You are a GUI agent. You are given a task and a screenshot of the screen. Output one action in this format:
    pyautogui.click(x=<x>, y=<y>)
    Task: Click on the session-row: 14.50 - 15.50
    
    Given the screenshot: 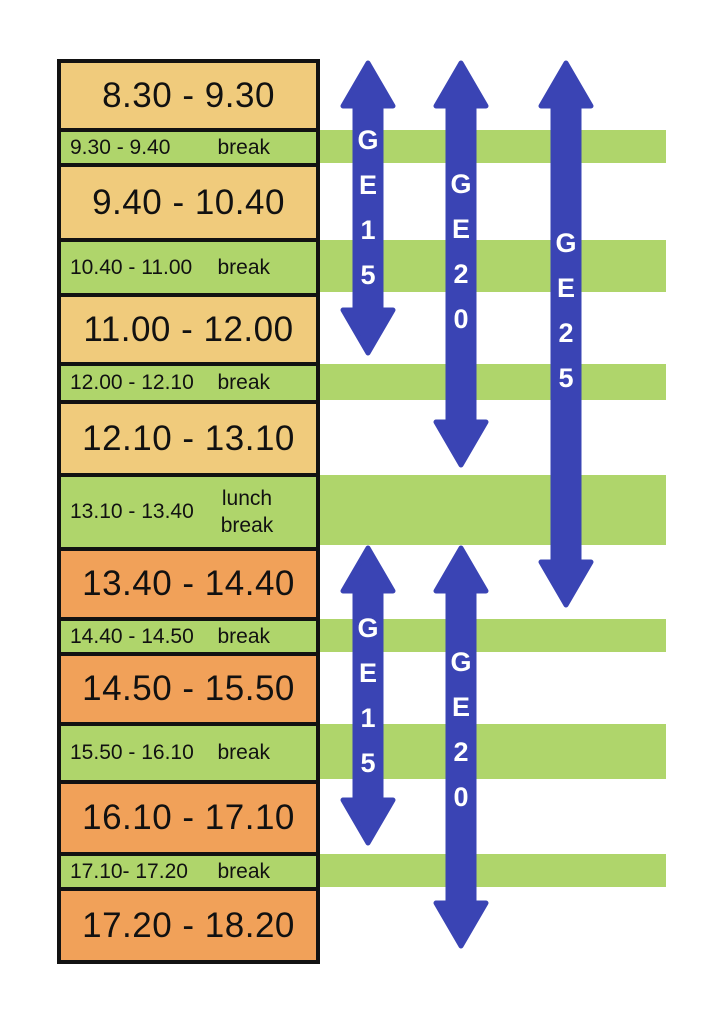 What is the action you would take?
    pyautogui.click(x=188, y=689)
    